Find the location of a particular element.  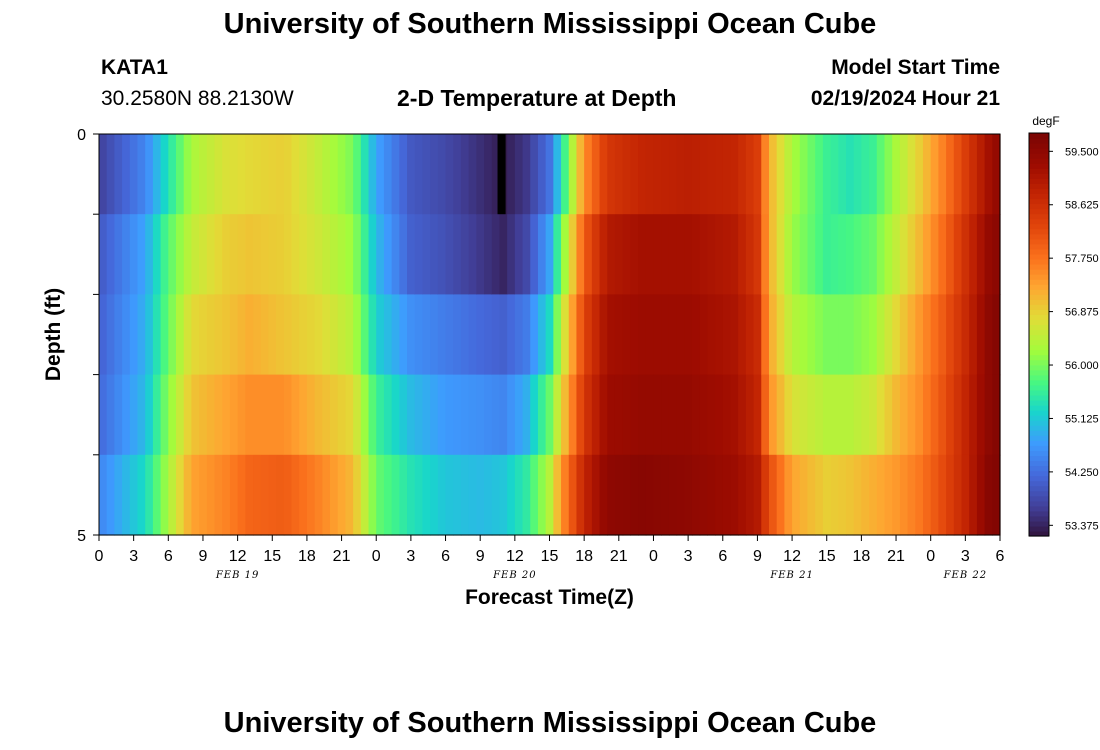

colorbar-tick-label: 57.750 is located at coordinates (1082, 259).